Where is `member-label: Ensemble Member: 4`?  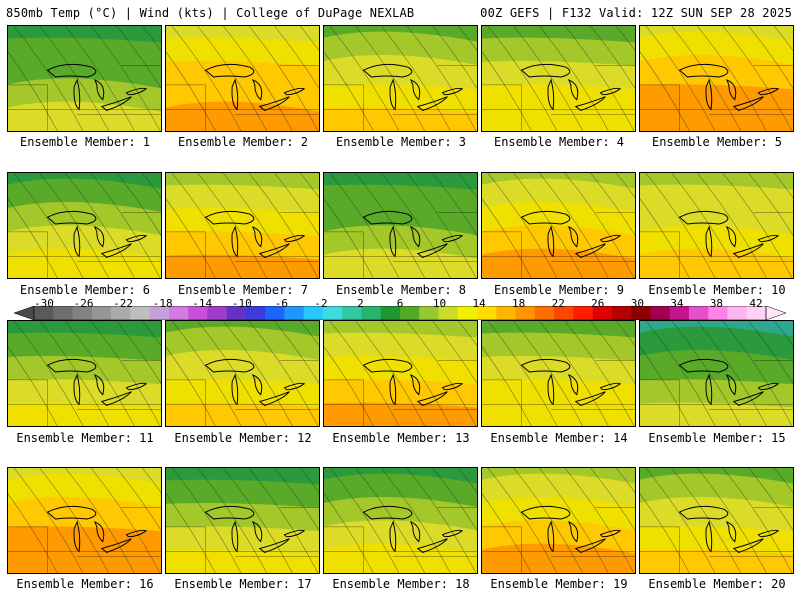
member-label: Ensemble Member: 4 is located at coordinates (559, 142).